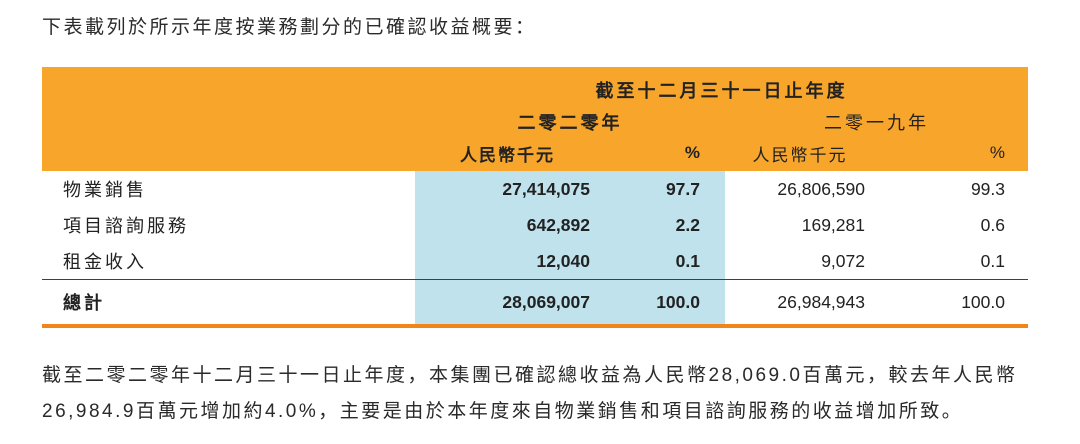 This screenshot has width=1080, height=444. Describe the element at coordinates (105, 190) in the screenshot. I see `row-label: 物業銷售` at that location.